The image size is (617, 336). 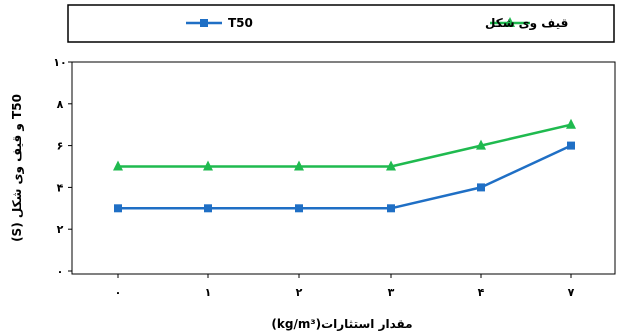 What do you see at coordinates (60, 229) in the screenshot?
I see `y-tick-label: ۲` at bounding box center [60, 229].